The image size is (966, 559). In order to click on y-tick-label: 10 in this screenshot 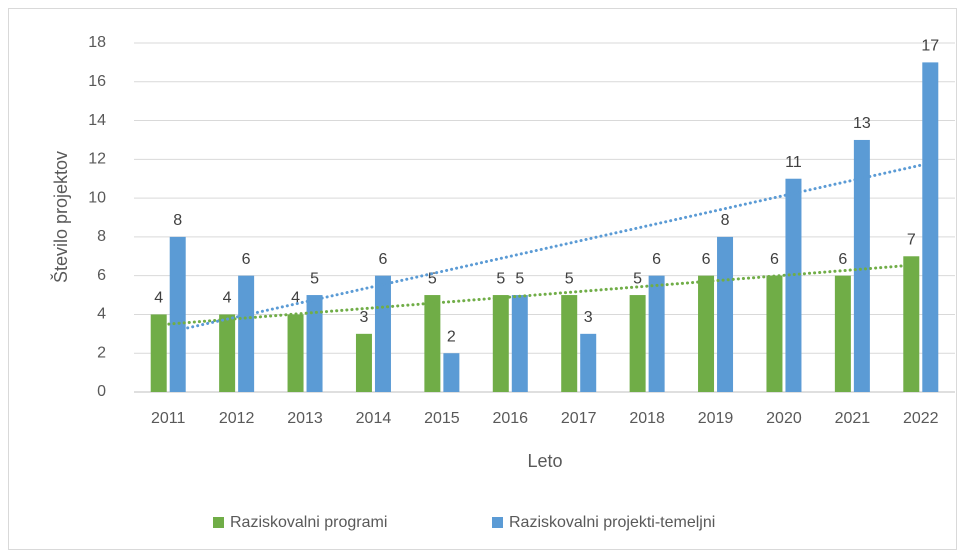, I will do `click(97, 197)`.